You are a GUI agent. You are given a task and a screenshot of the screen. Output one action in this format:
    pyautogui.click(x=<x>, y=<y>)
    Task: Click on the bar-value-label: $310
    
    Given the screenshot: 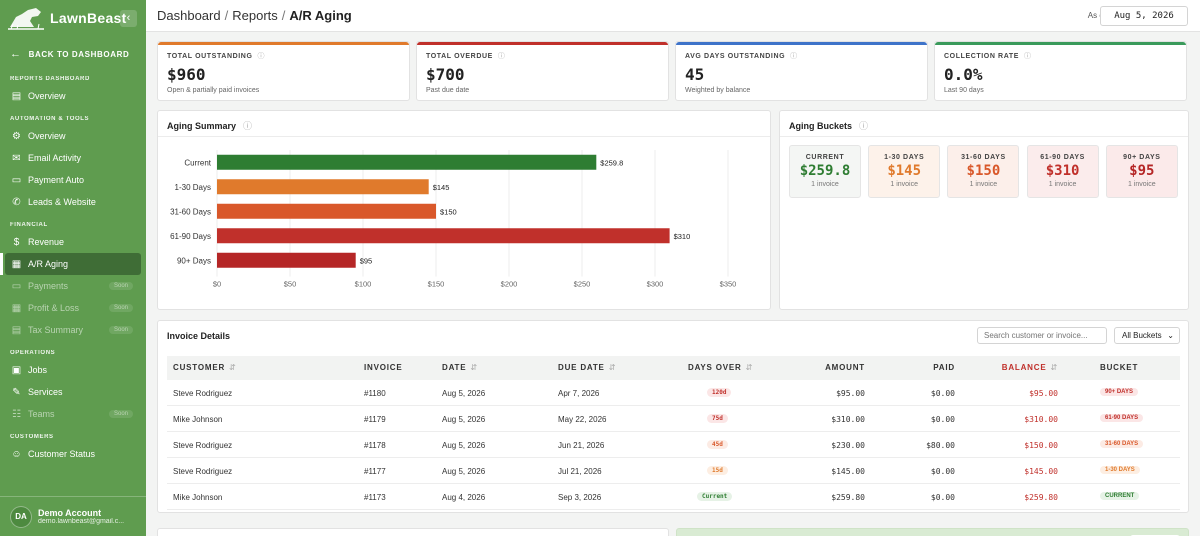 What is the action you would take?
    pyautogui.click(x=682, y=236)
    